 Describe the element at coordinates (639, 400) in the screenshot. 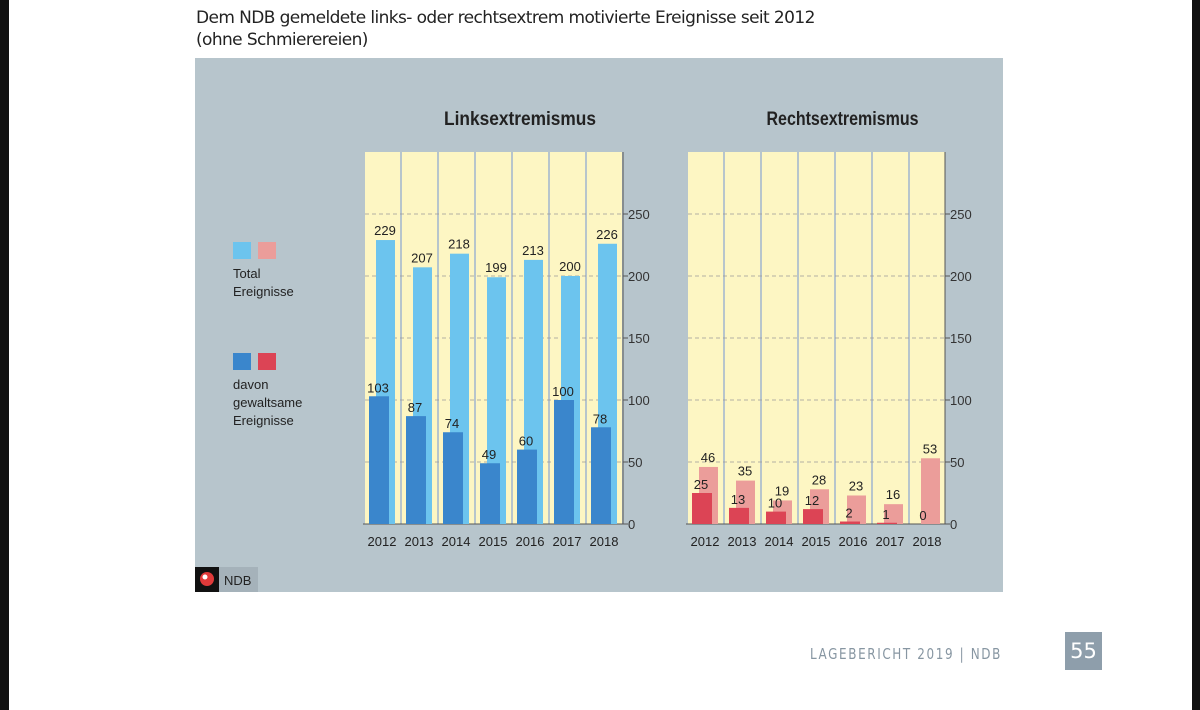

I see `left-ytick-label: 100` at that location.